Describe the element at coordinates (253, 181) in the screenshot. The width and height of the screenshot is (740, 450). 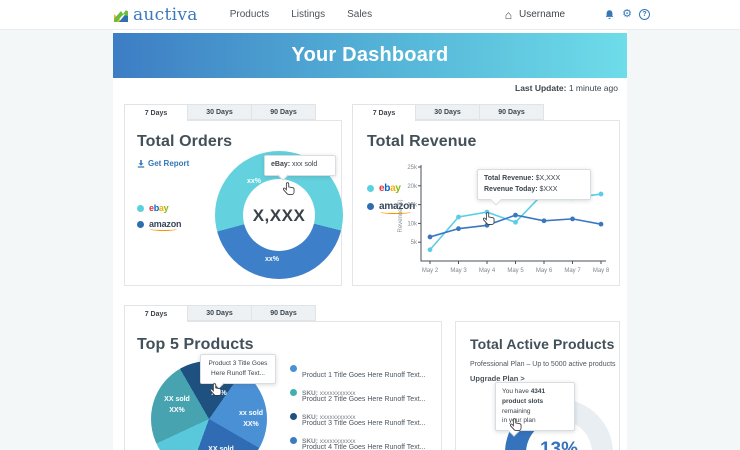
I see `orders-ebay-segment-label: xx%` at that location.